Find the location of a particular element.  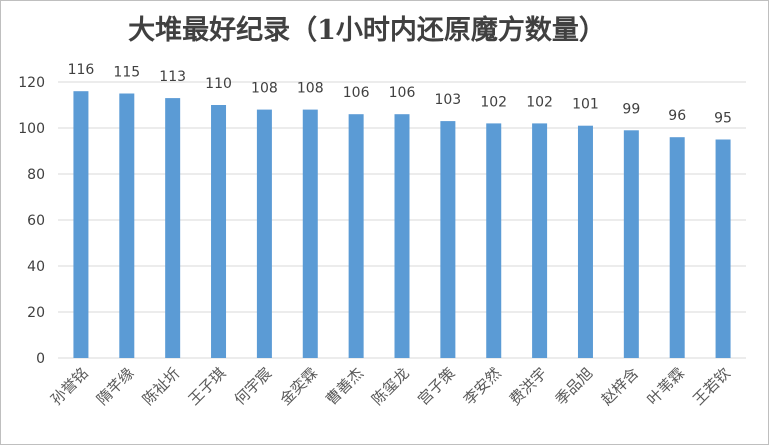

y-tick-label: 100 is located at coordinates (31, 129).